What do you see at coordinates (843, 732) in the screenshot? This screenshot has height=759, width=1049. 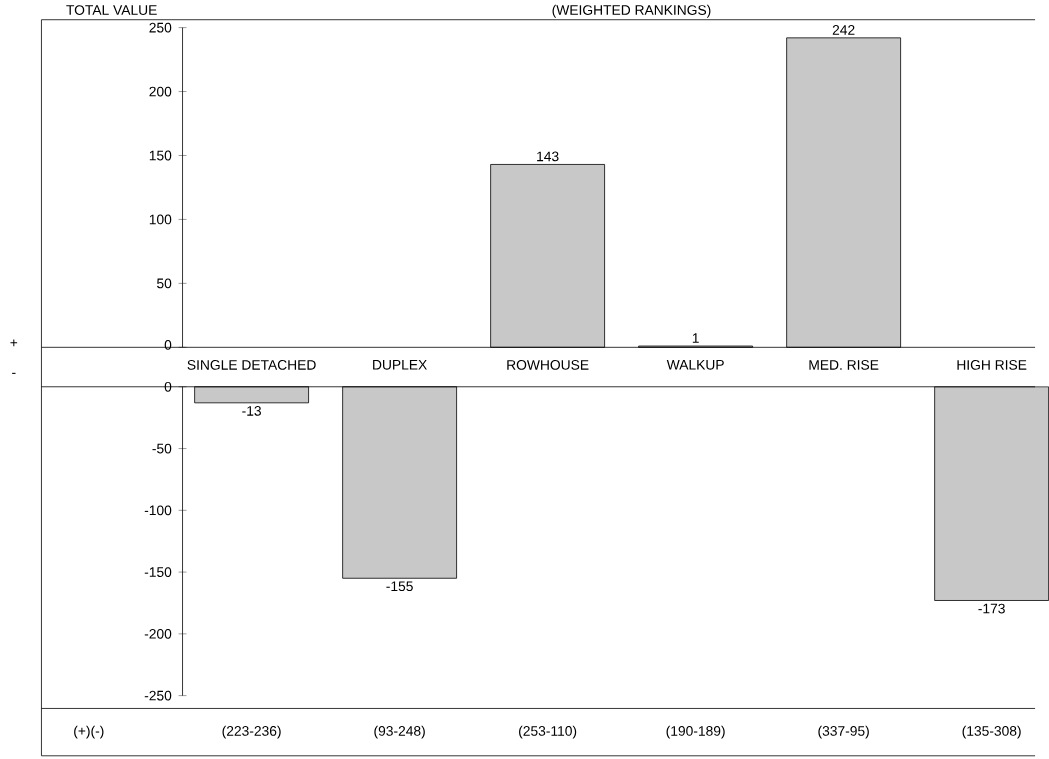 I see `text: (337-95)` at bounding box center [843, 732].